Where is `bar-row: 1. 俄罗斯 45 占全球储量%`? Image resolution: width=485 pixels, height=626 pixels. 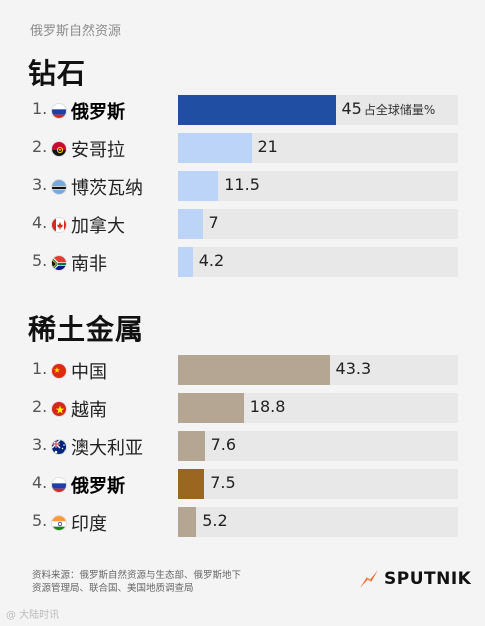
bar-row: 1. 俄罗斯 45 占全球储量% is located at coordinates (242, 110).